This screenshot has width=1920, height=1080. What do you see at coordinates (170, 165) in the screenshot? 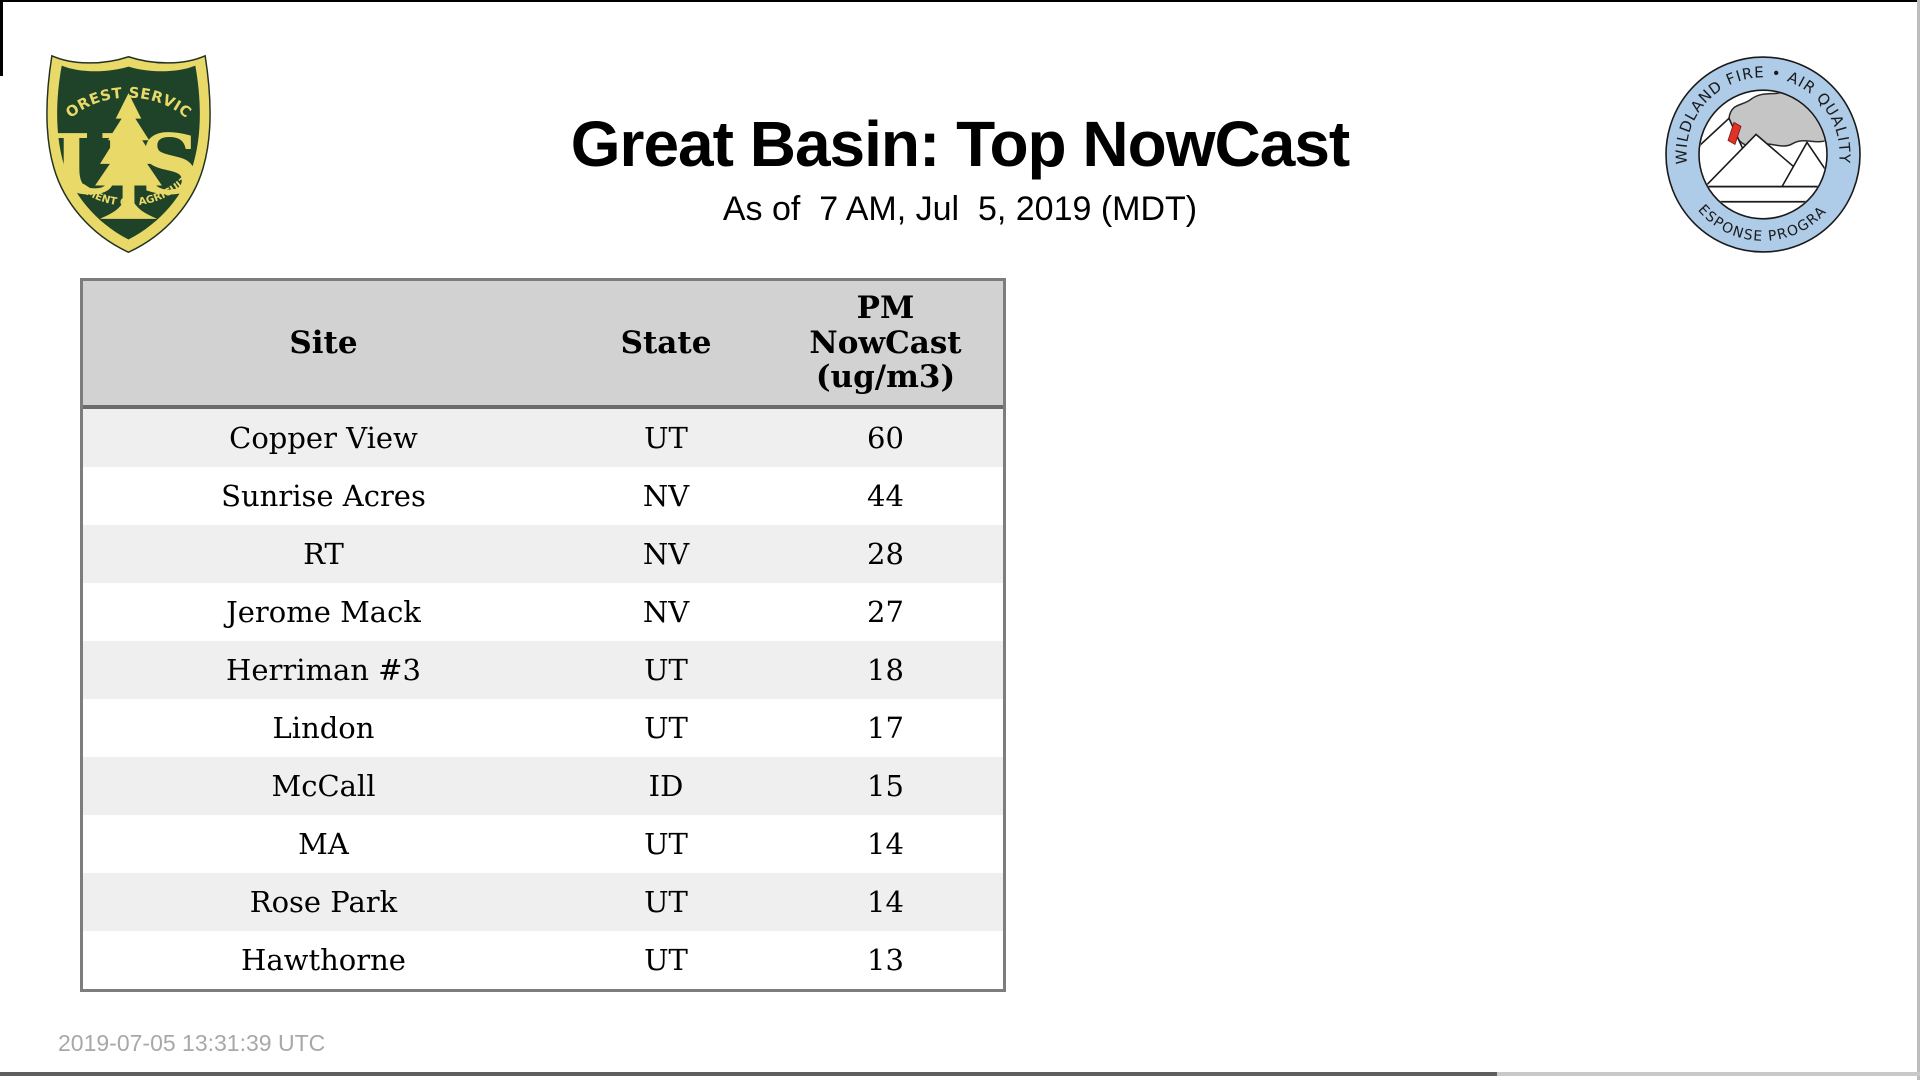
I see `shield-letter-s: S` at bounding box center [170, 165].